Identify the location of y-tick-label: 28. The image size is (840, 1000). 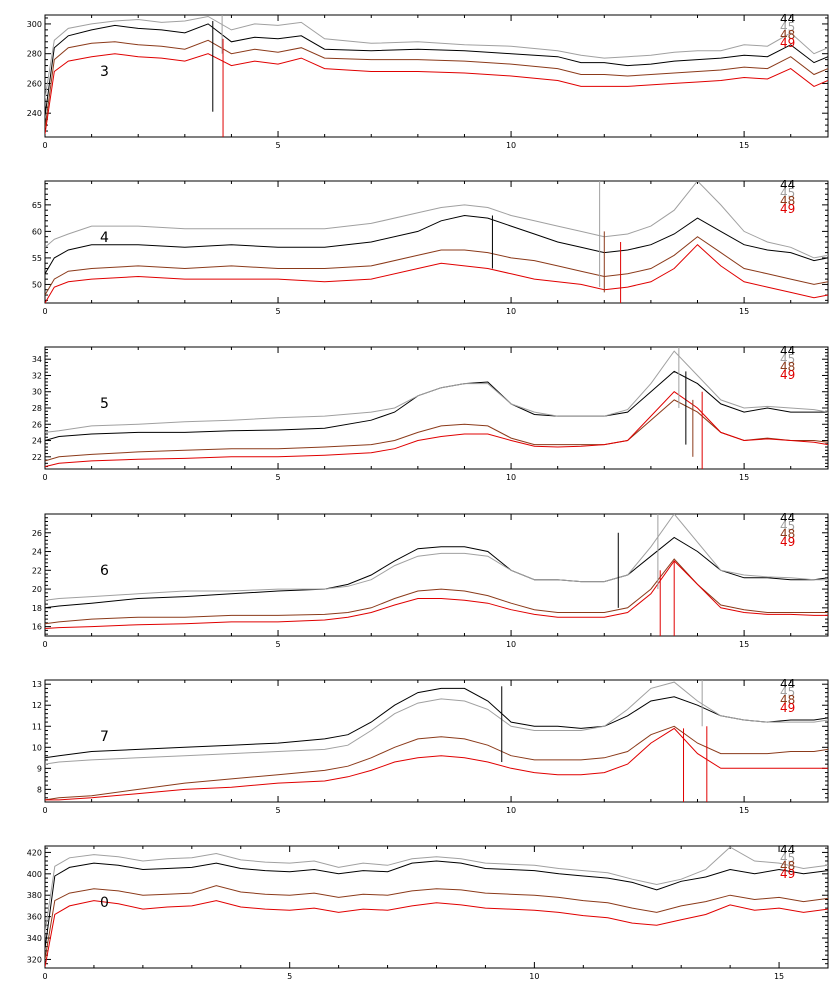
(37, 408).